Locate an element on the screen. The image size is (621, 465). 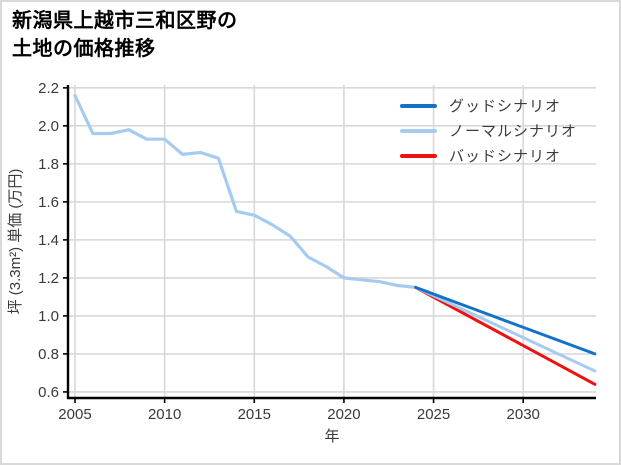
legend-item-good: グッドシナリオ is located at coordinates (488, 105).